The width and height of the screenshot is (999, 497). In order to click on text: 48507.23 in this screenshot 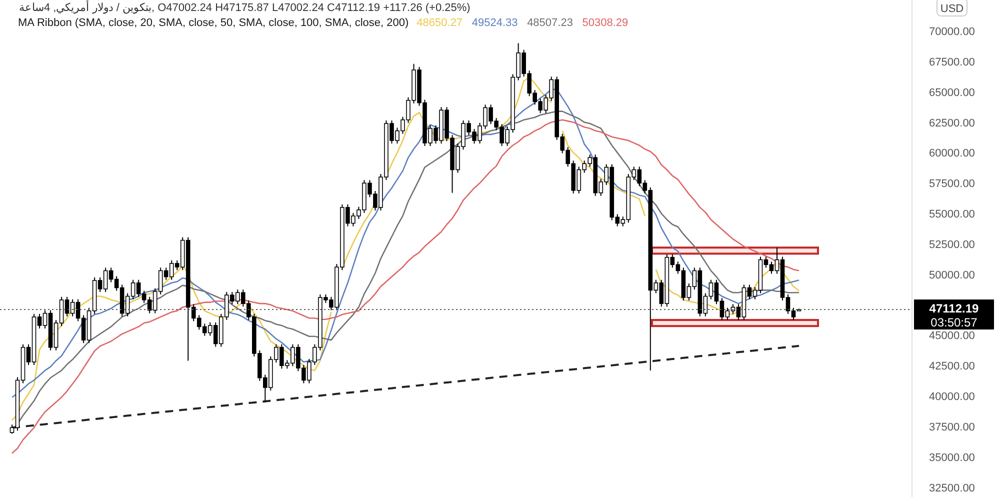, I will do `click(550, 23)`.